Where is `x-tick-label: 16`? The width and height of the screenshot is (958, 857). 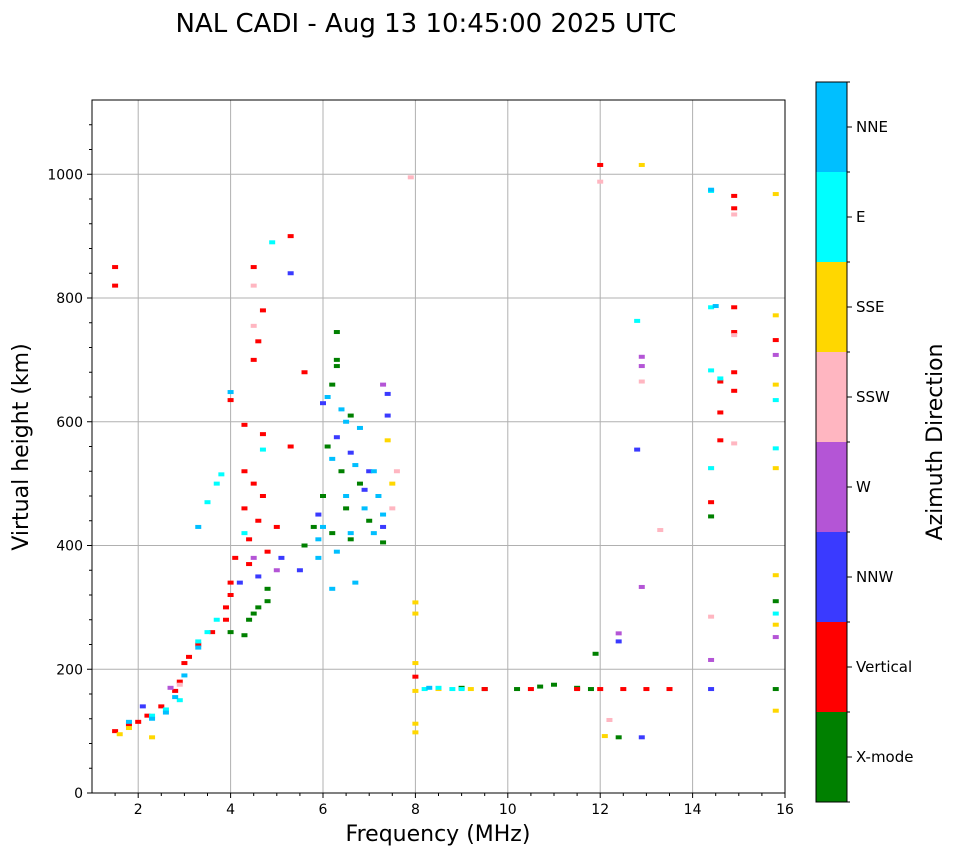
x-tick-label: 16 is located at coordinates (785, 810).